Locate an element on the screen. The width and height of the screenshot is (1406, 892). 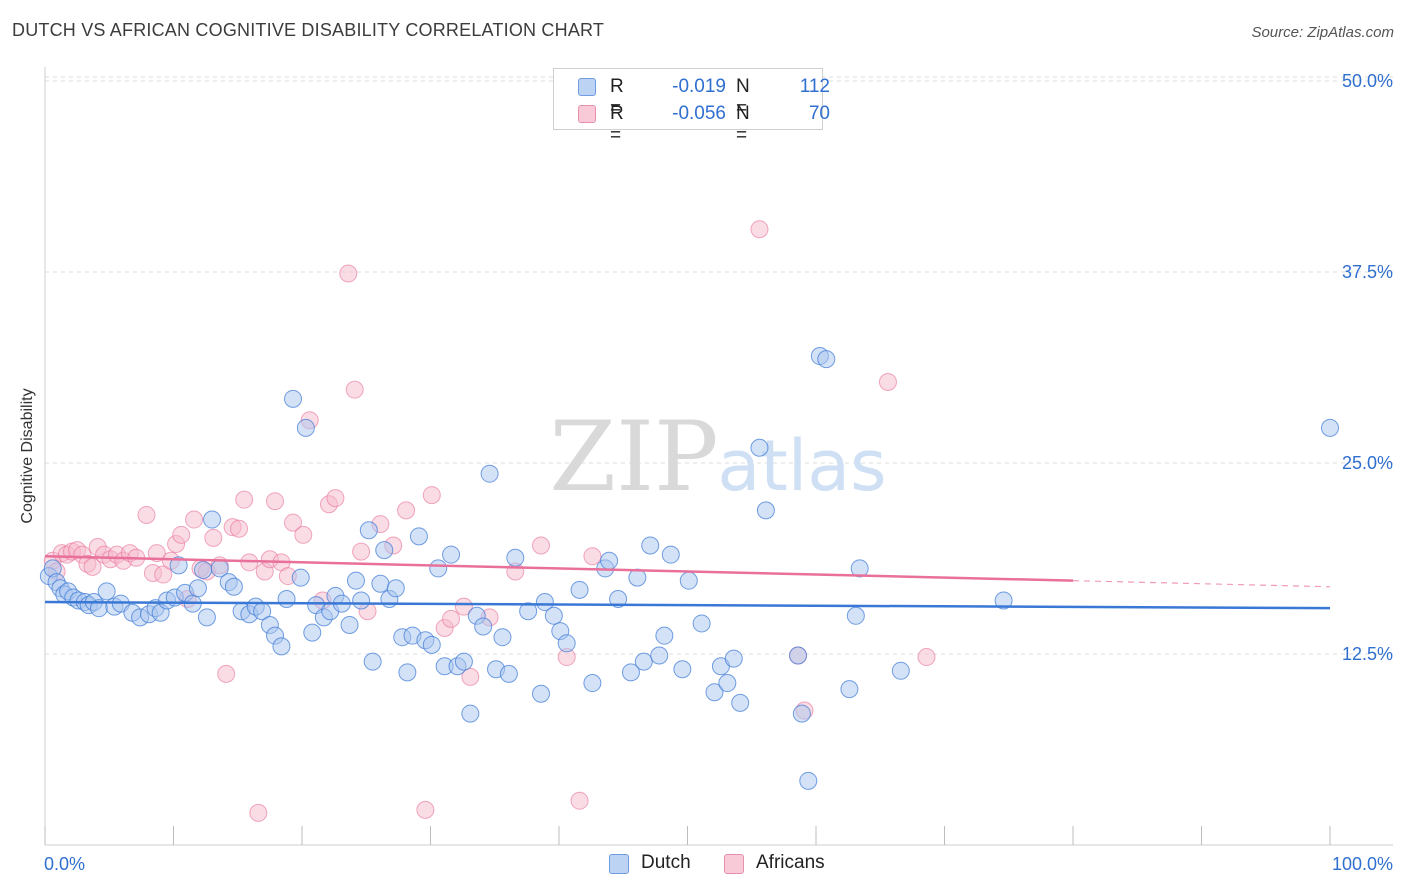
trend-lines is located at coordinates (687, 582).